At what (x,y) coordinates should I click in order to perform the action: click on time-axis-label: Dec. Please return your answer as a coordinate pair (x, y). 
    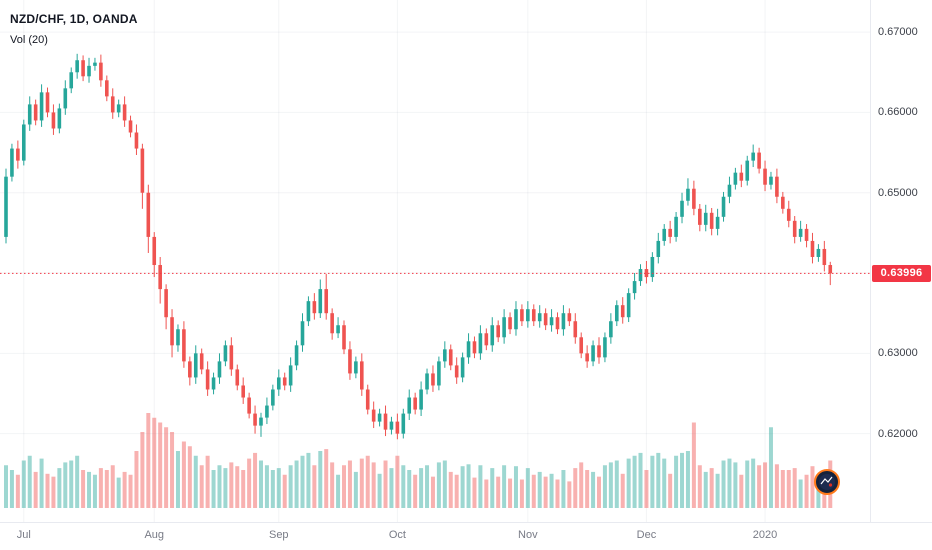
    Looking at the image, I should click on (646, 535).